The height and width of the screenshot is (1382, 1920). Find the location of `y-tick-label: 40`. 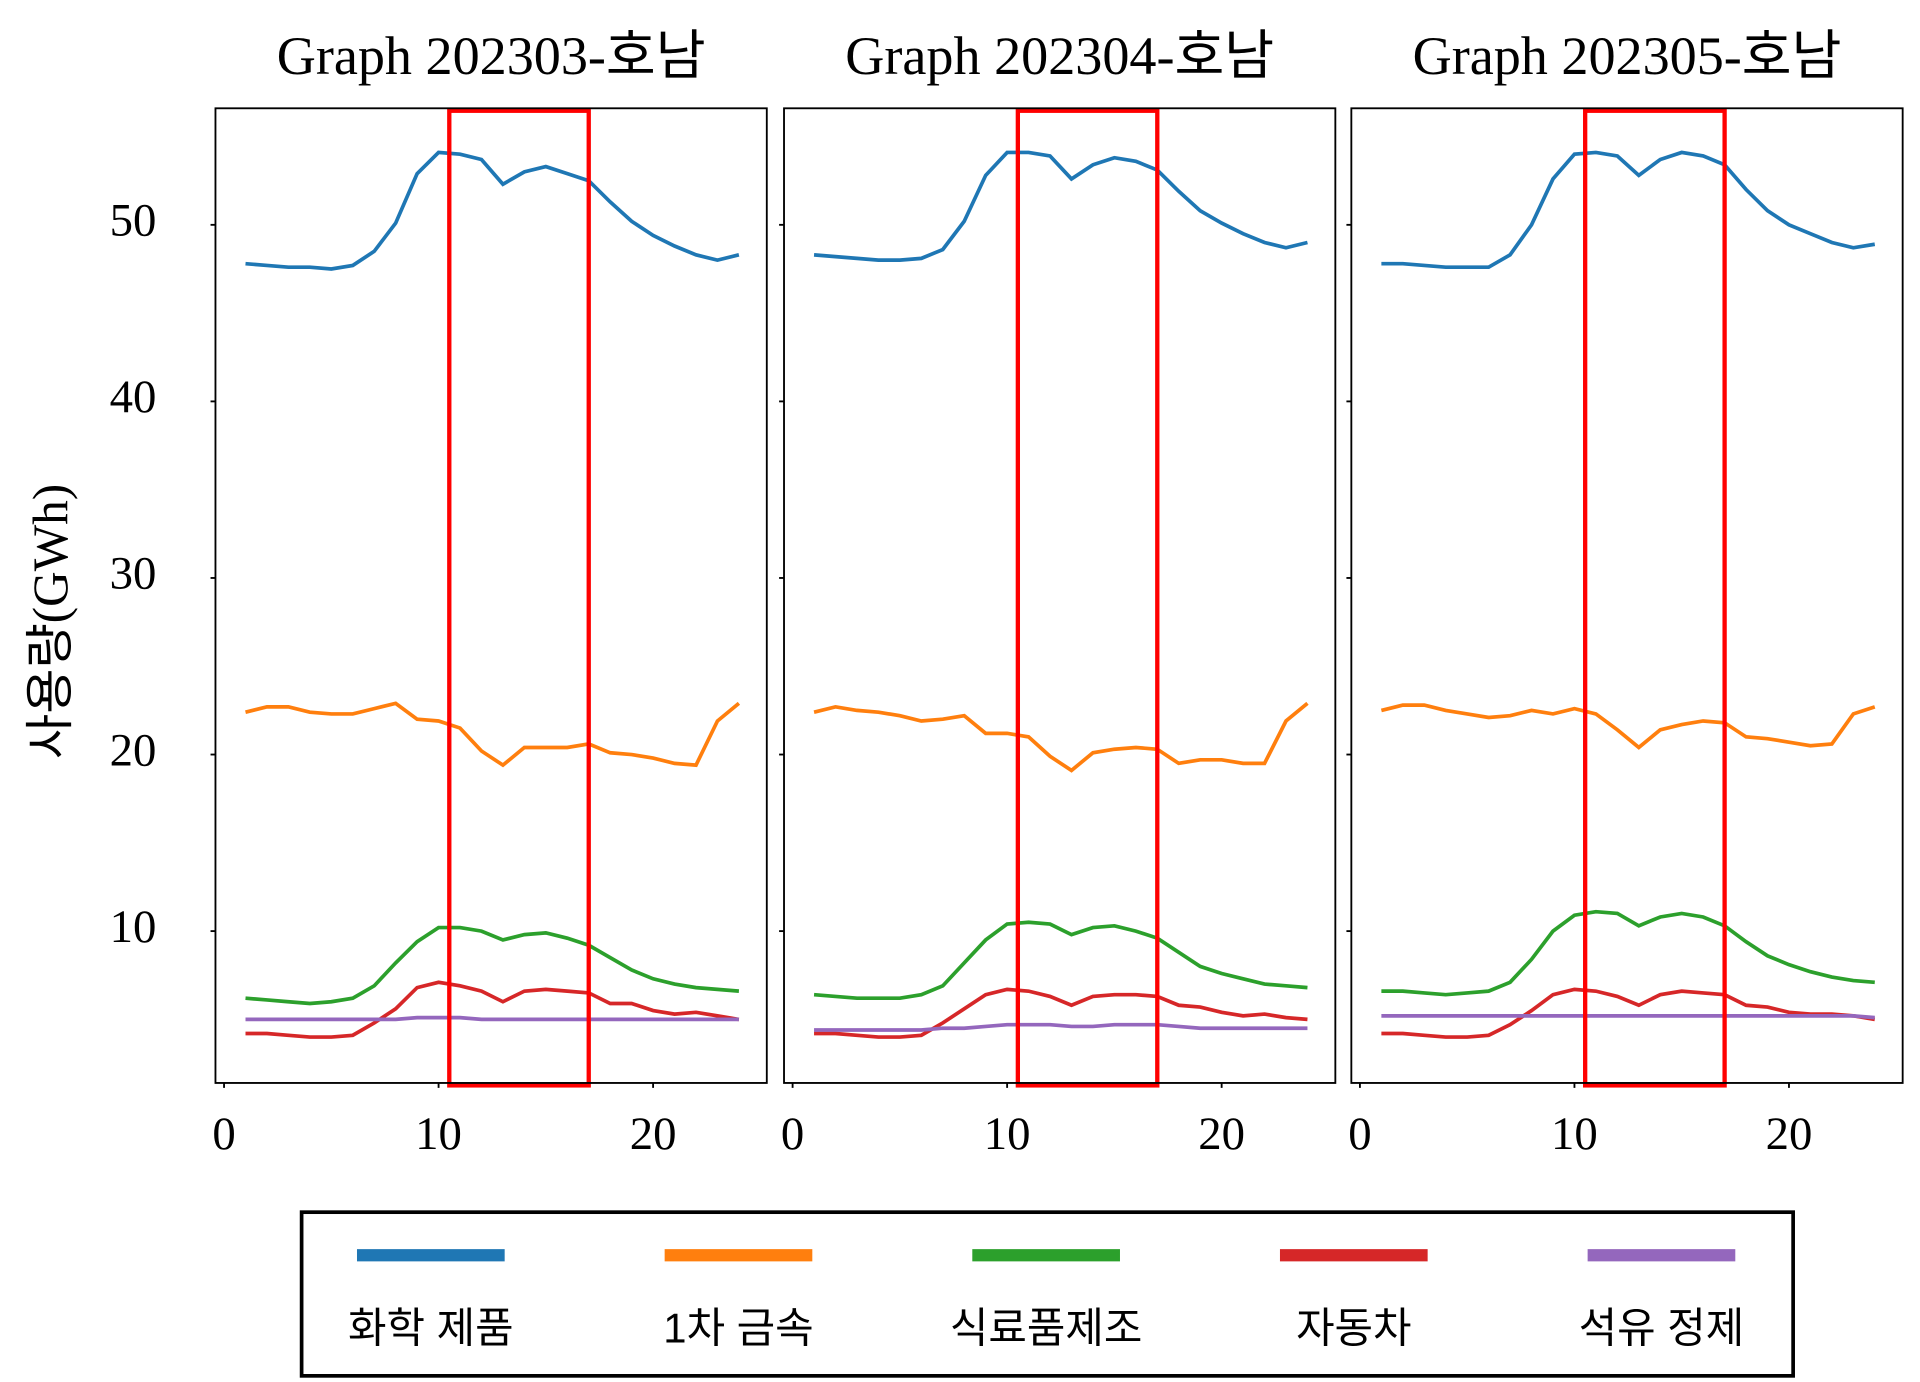

y-tick-label: 40 is located at coordinates (133, 397).